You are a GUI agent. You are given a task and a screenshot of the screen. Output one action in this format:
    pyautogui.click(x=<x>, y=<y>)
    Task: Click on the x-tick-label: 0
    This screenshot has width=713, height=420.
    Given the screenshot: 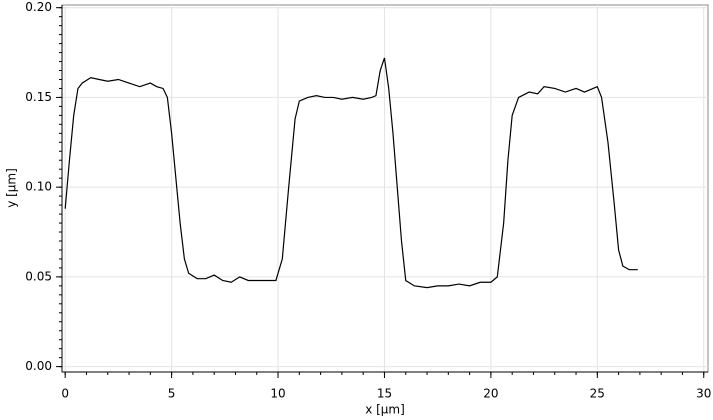 What is the action you would take?
    pyautogui.click(x=65, y=394)
    